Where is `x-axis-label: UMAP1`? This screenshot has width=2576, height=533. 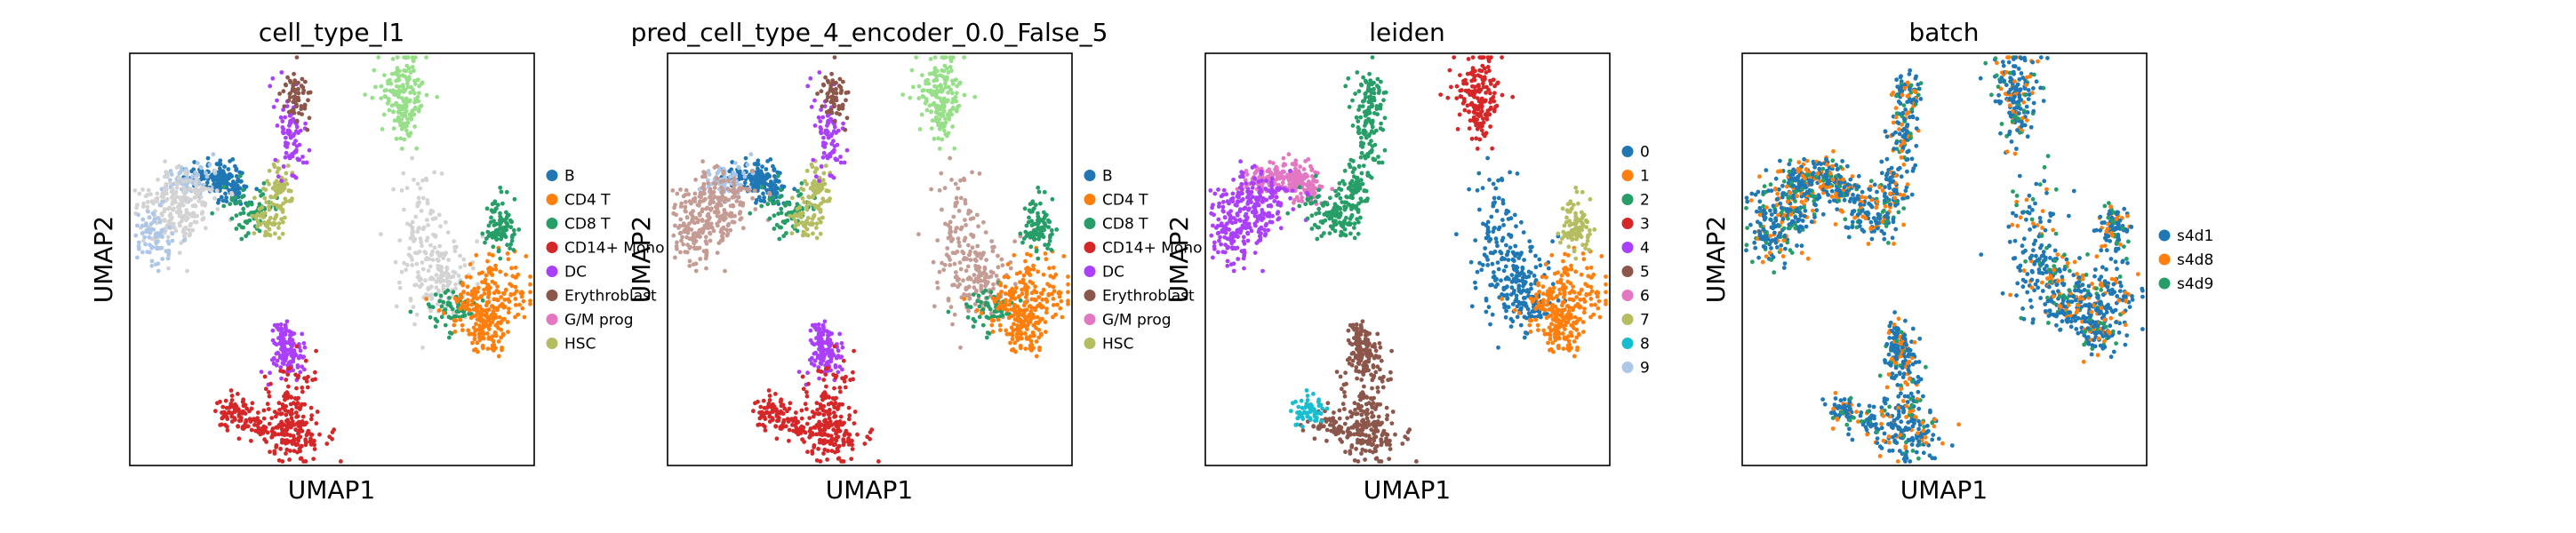 x-axis-label: UMAP1 is located at coordinates (332, 490).